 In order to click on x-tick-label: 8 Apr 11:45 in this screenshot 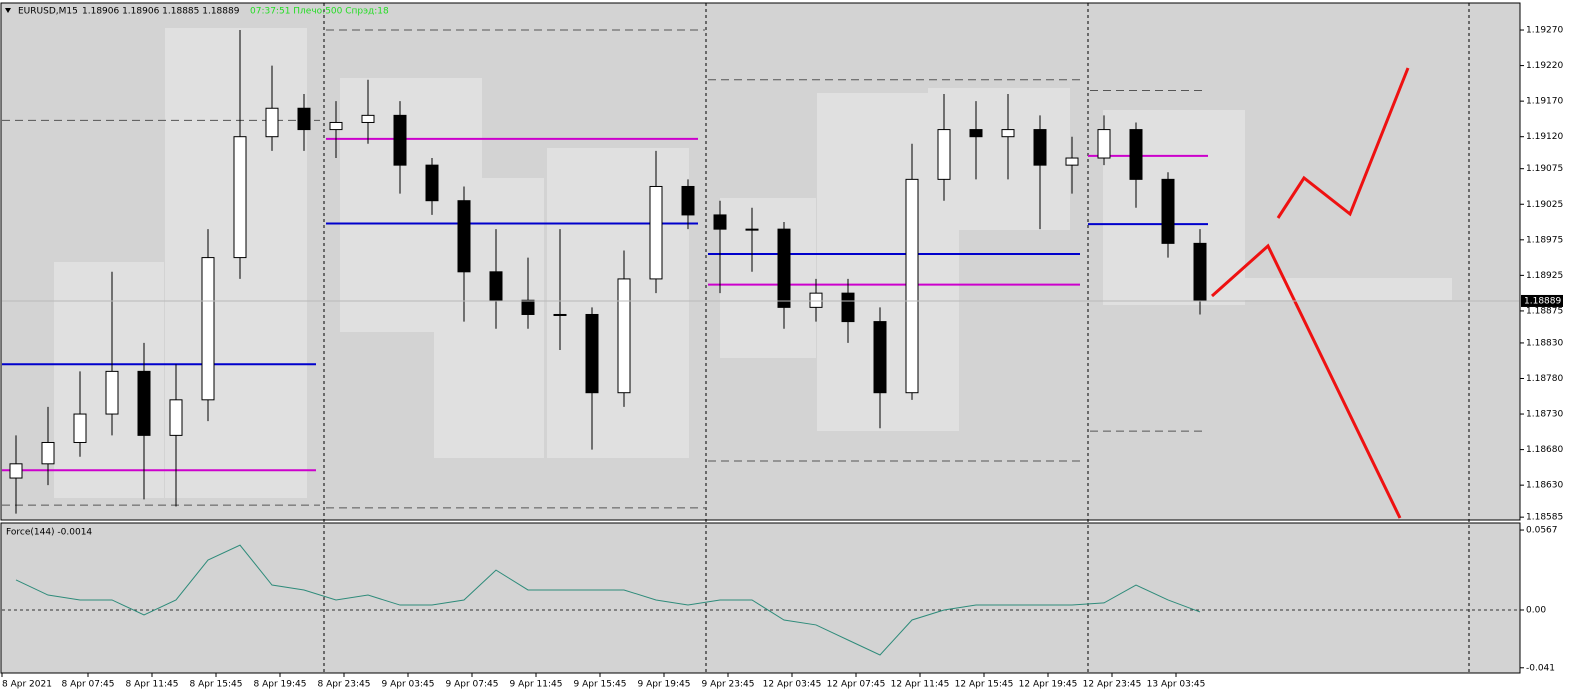, I will do `click(152, 685)`.